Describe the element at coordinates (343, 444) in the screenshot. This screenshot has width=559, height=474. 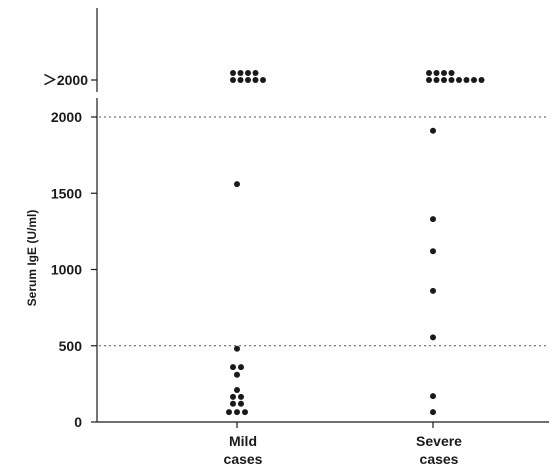
I see `x-axis-ticks: Mild cases Severe cases` at that location.